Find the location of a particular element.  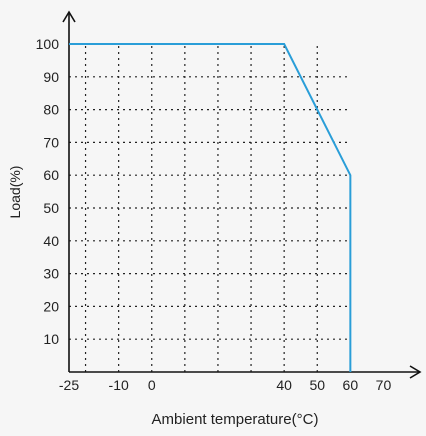

y-tick-label: 50 is located at coordinates (51, 208).